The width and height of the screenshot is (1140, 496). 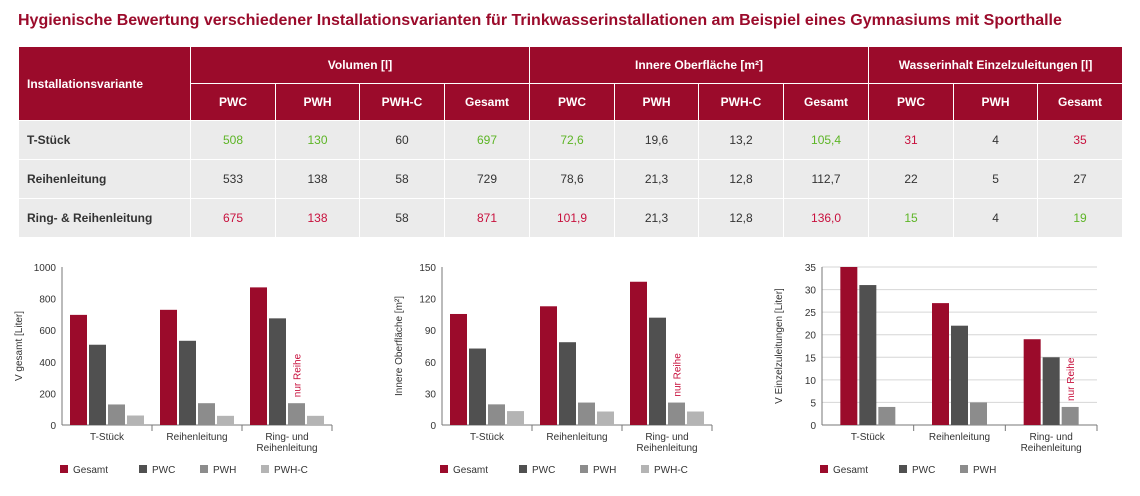 I want to click on table-row: T-Stück 508 130 60 697 72,6 19,6 13,2 105,4 31 4 35, so click(x=571, y=140).